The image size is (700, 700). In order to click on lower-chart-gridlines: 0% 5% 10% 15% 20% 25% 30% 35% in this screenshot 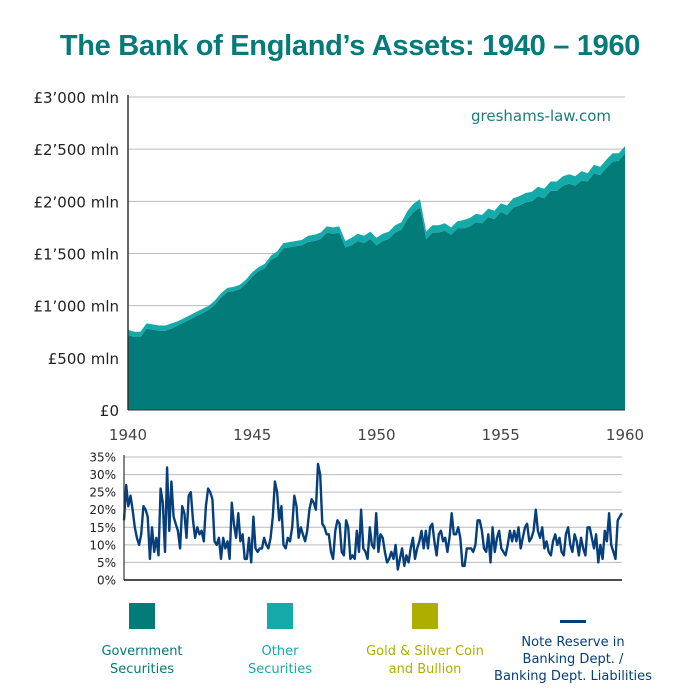, I will do `click(355, 519)`.